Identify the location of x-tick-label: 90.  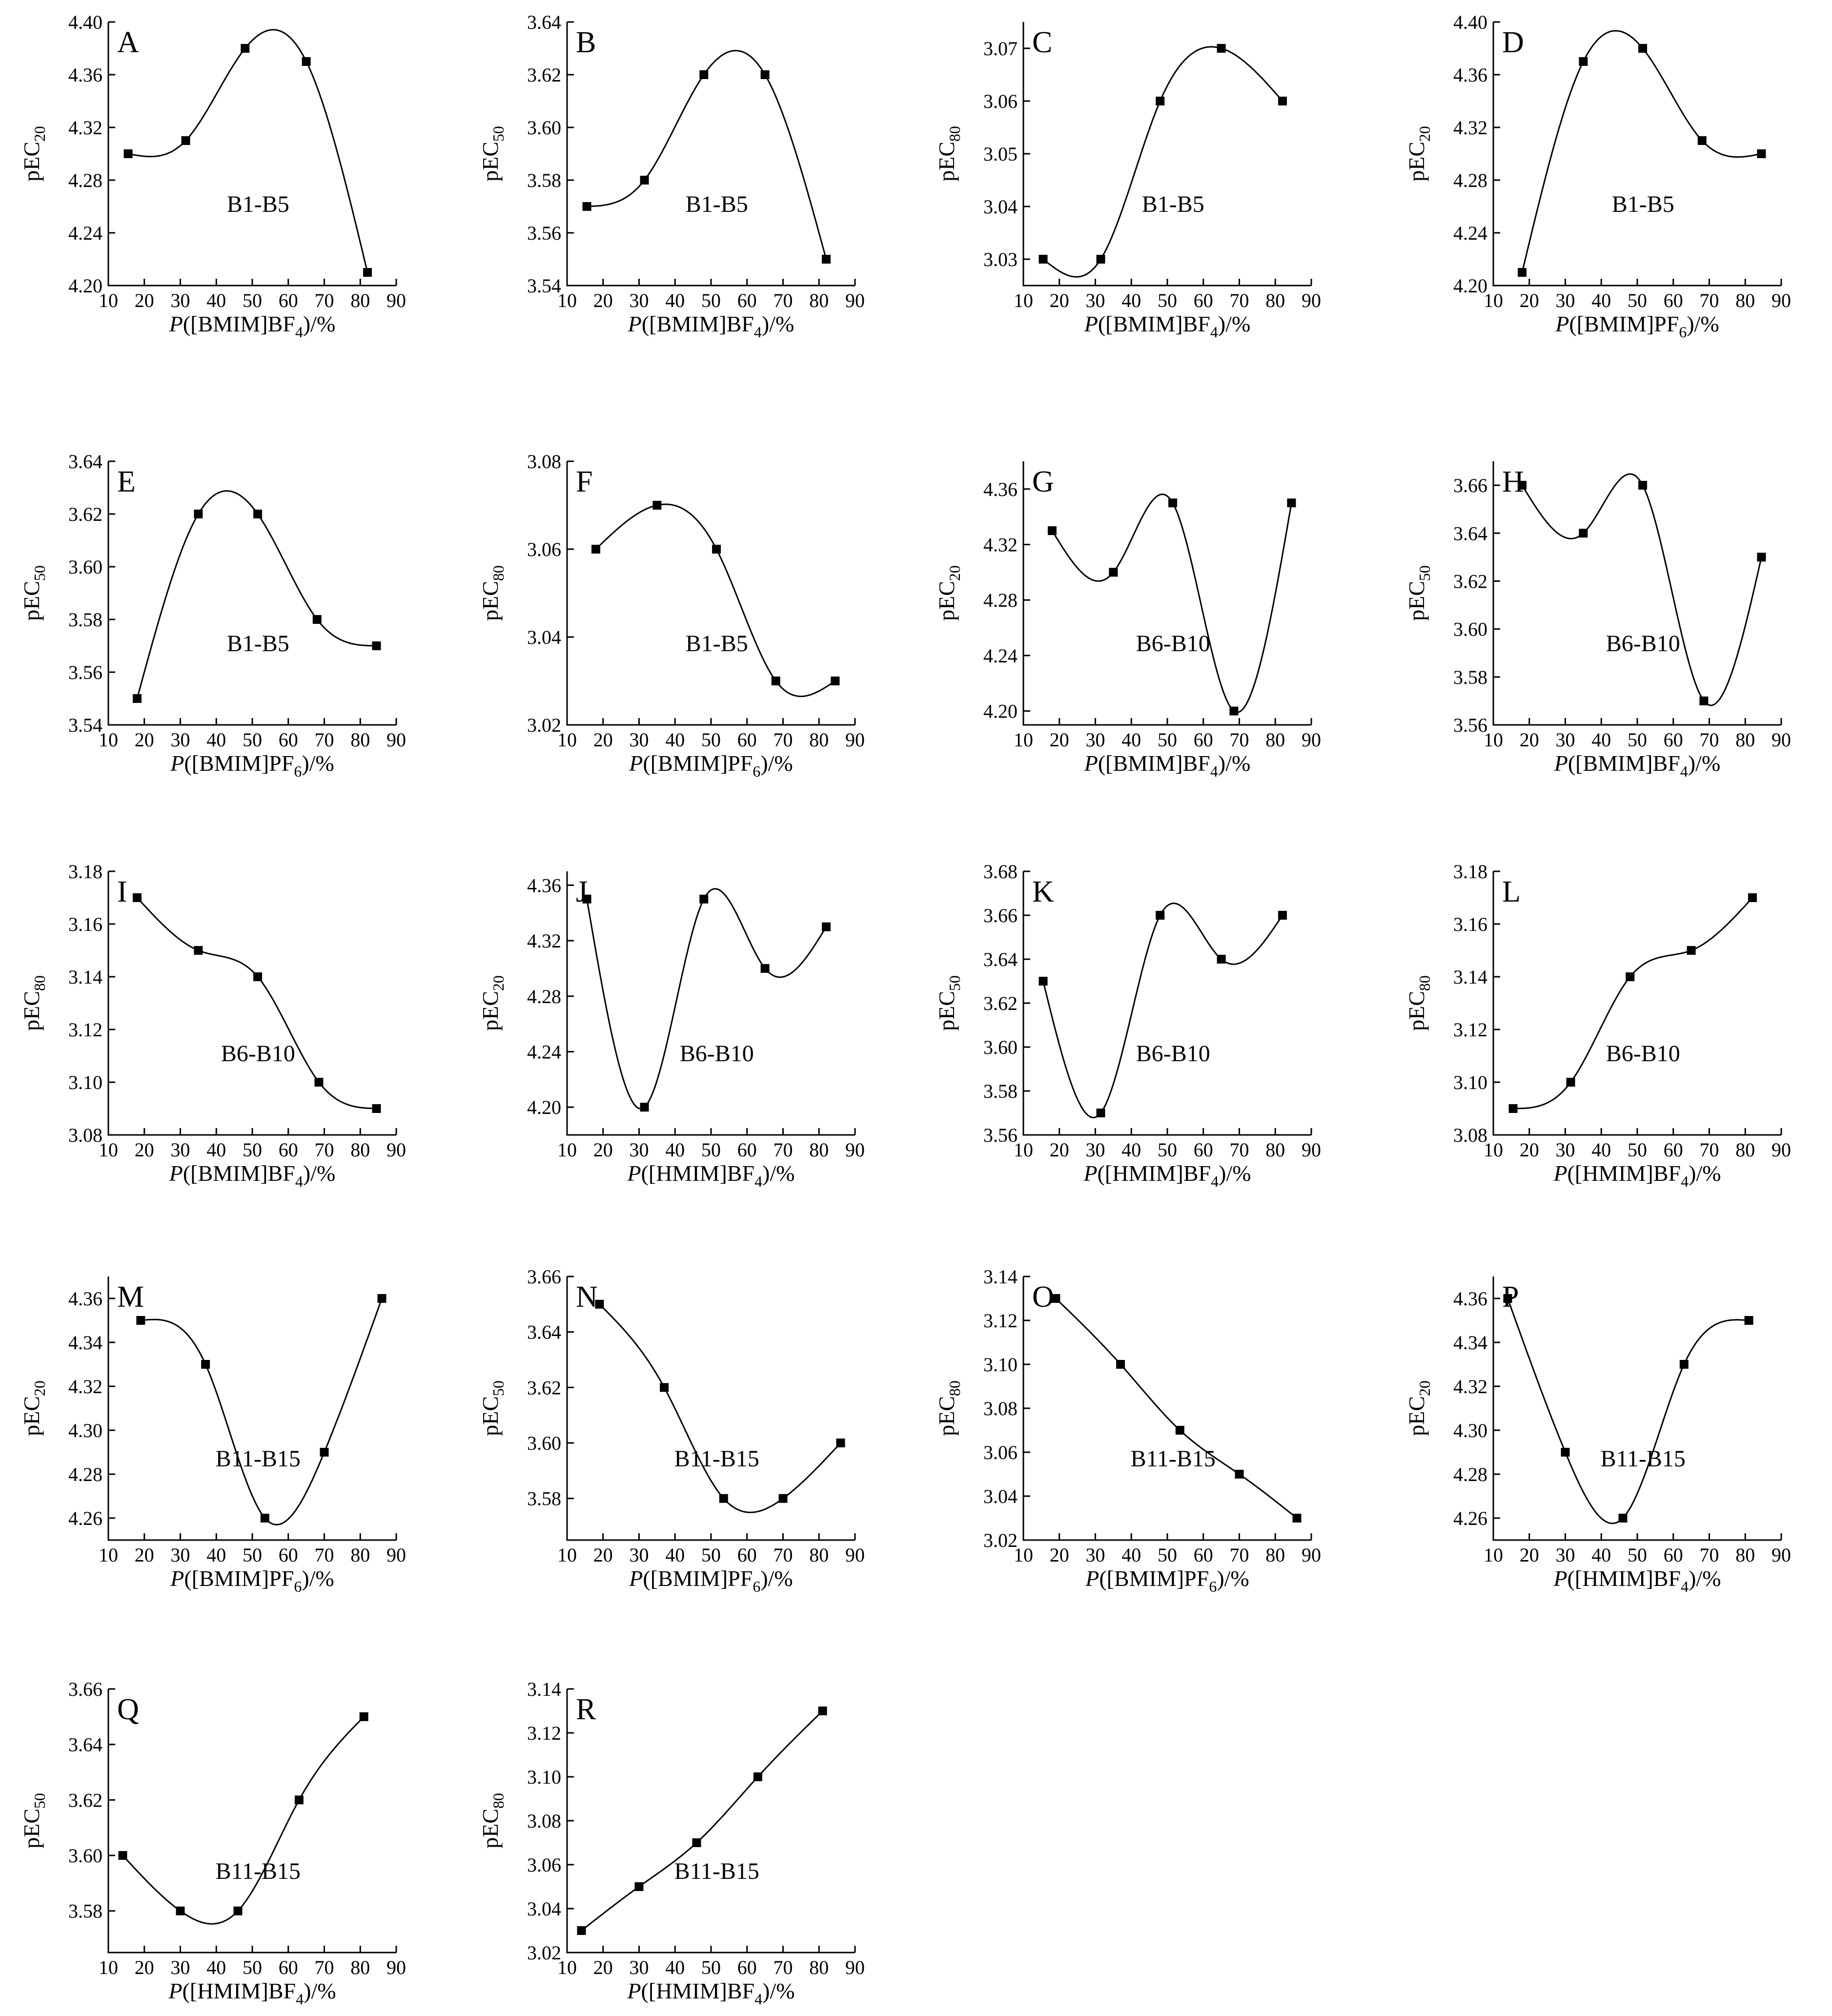
(396, 1967).